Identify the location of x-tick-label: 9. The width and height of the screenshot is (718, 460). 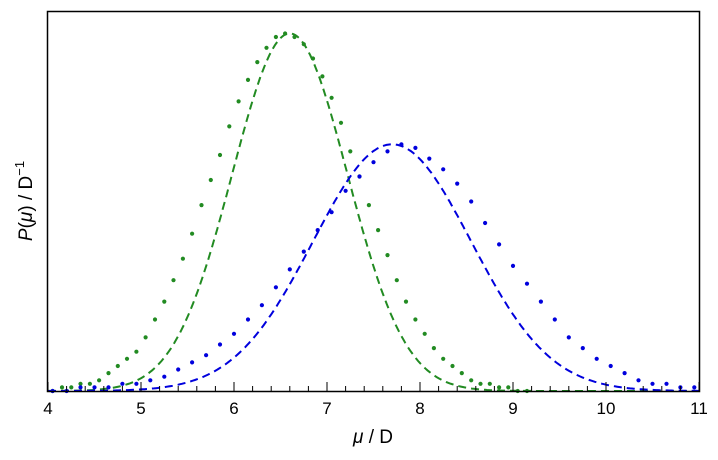
(512, 408).